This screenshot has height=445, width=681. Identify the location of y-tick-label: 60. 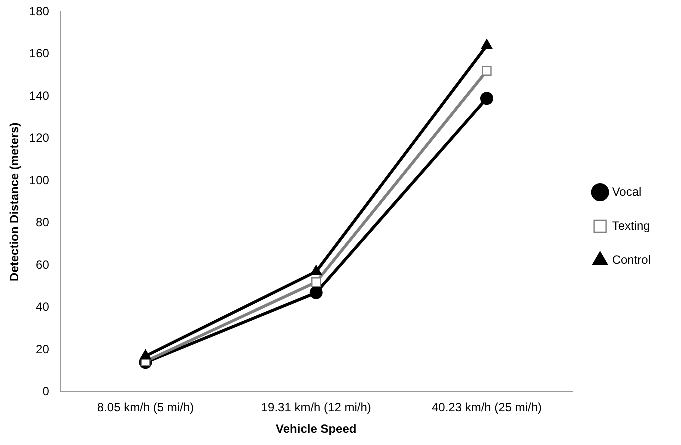
(43, 265).